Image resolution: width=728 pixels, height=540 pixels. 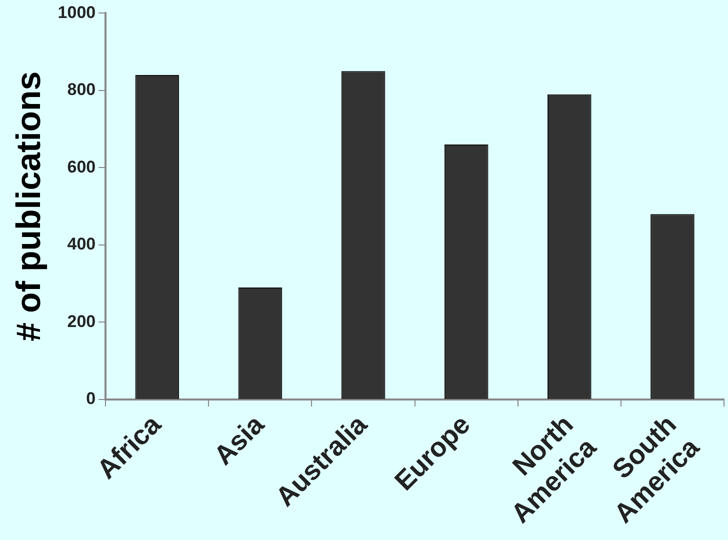 What do you see at coordinates (81, 90) in the screenshot?
I see `y-tick-label: 800` at bounding box center [81, 90].